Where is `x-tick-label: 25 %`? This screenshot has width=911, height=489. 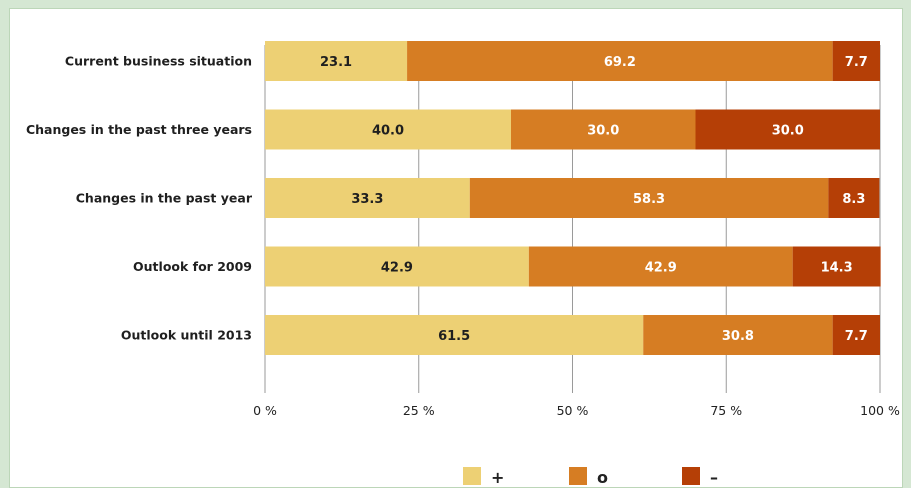 x-tick-label: 25 % is located at coordinates (419, 410).